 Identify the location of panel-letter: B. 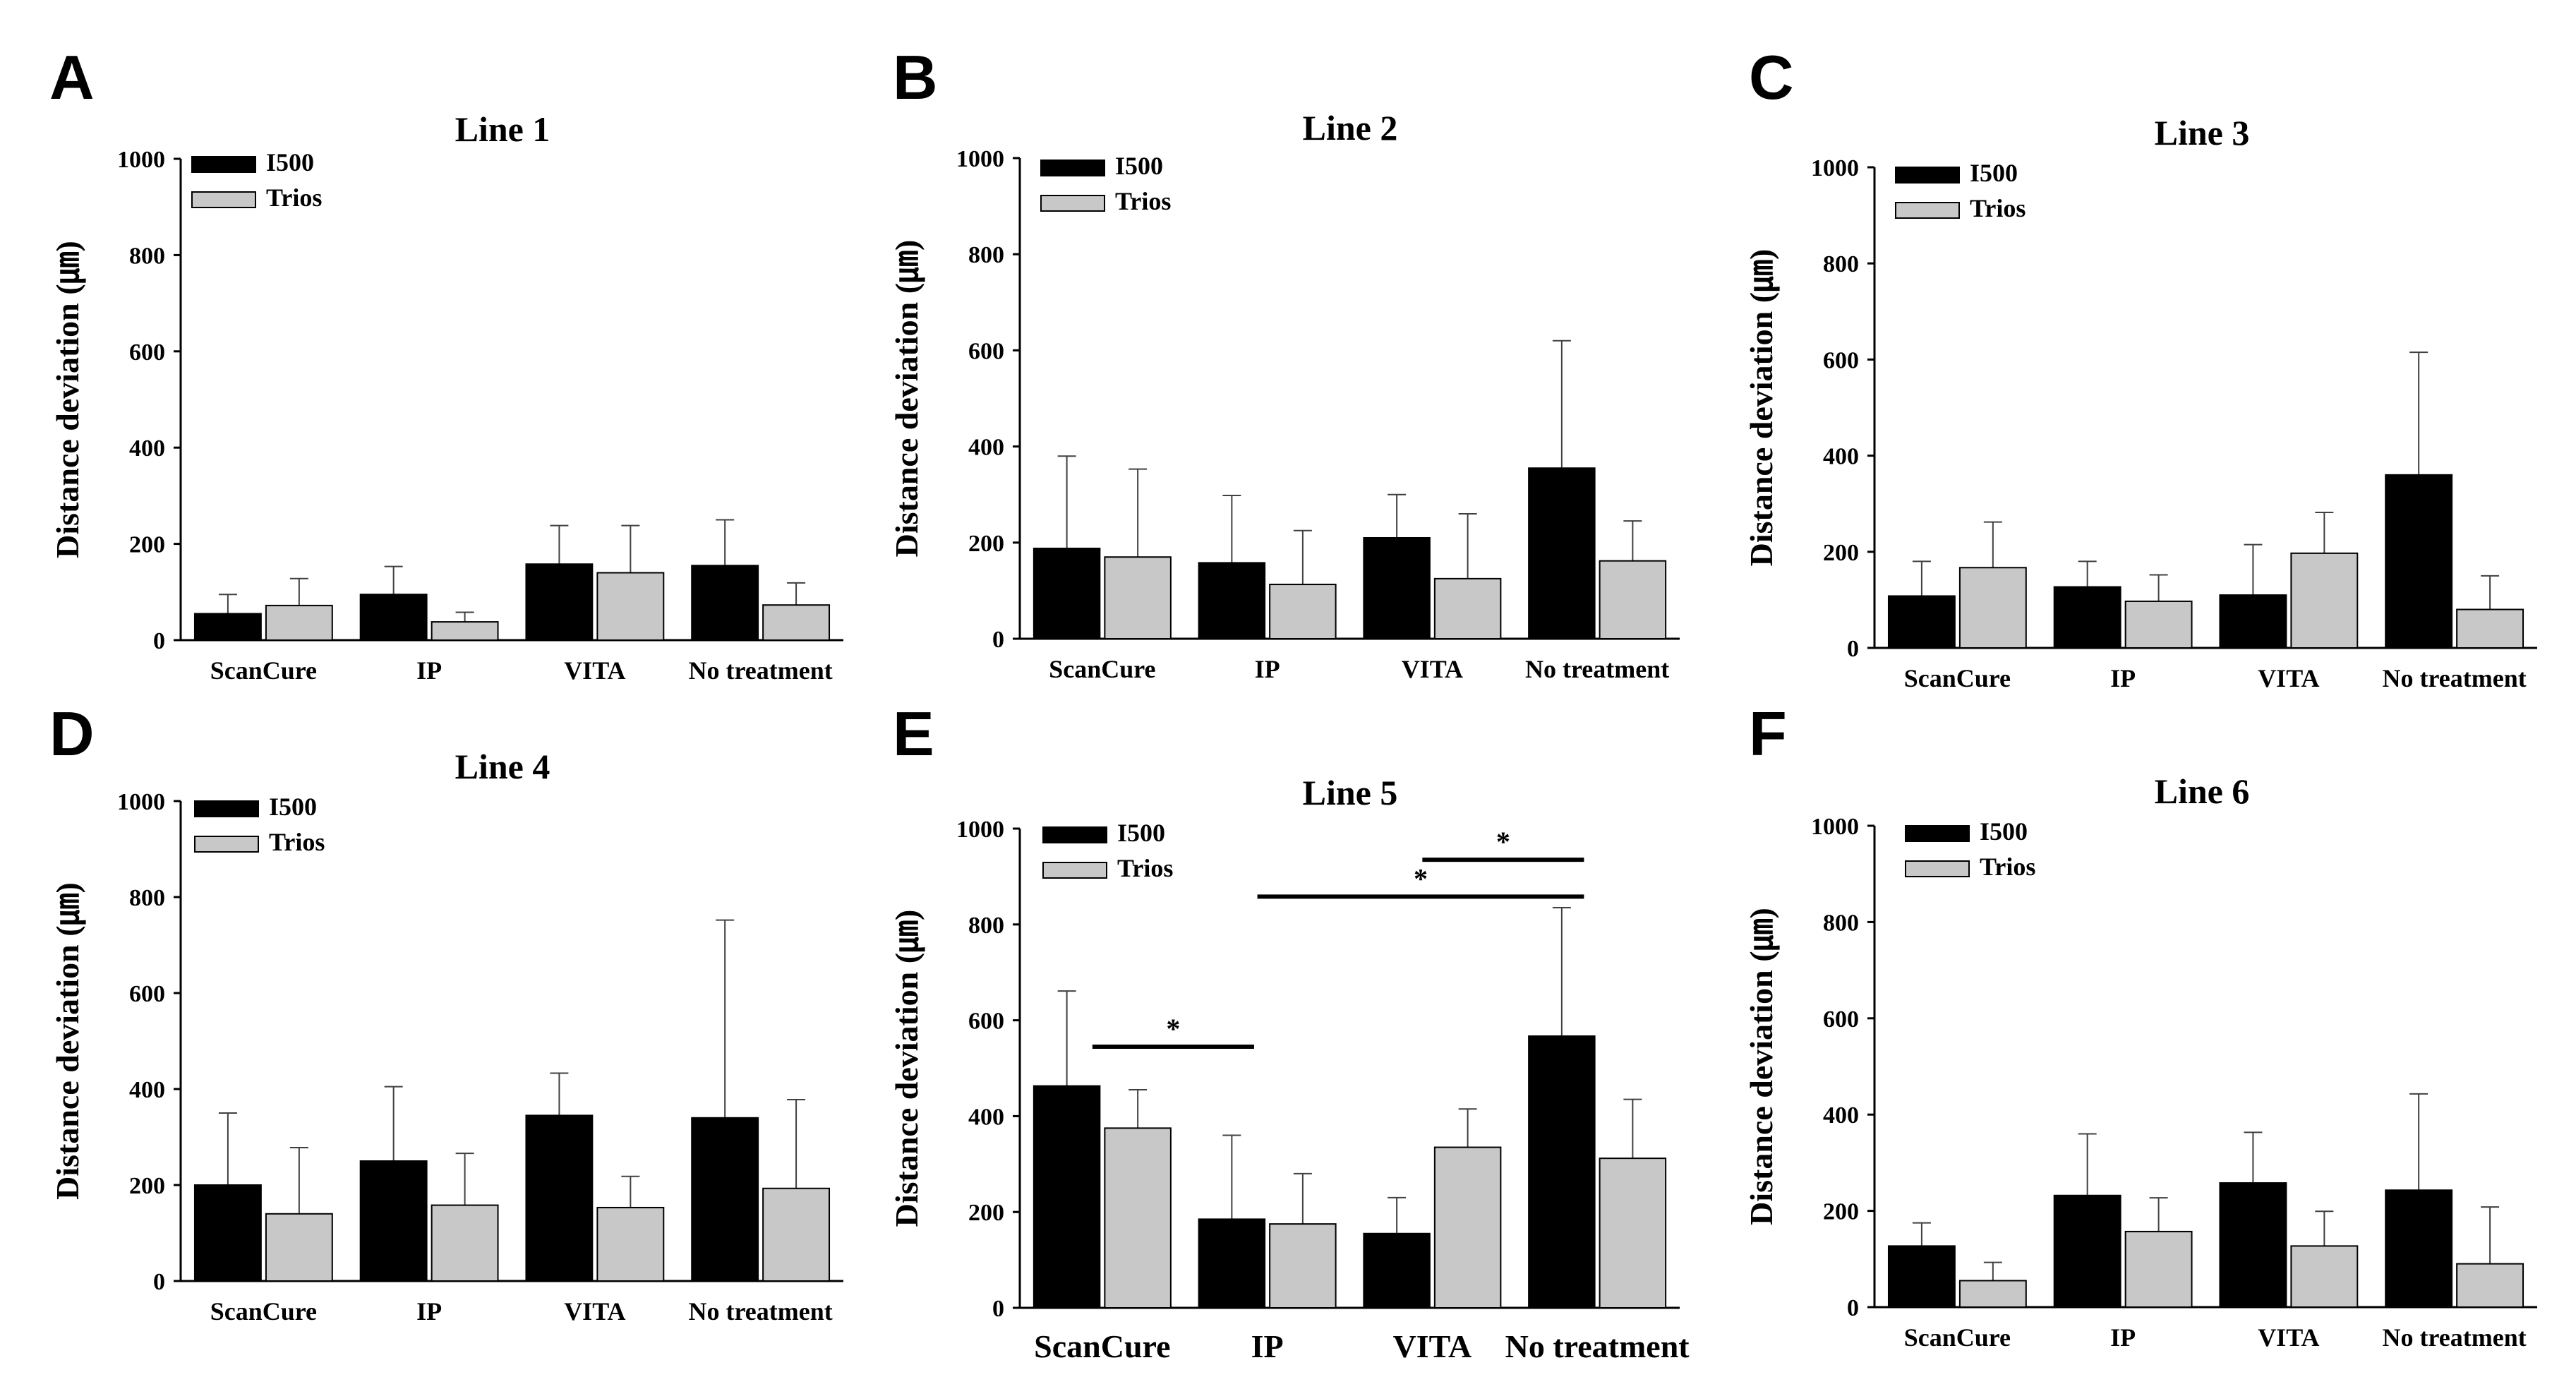
(915, 77).